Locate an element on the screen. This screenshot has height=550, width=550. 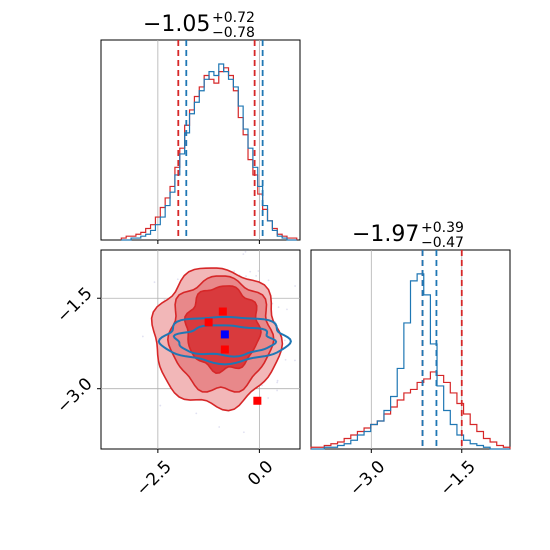
p2-histogram is located at coordinates (410, 361).